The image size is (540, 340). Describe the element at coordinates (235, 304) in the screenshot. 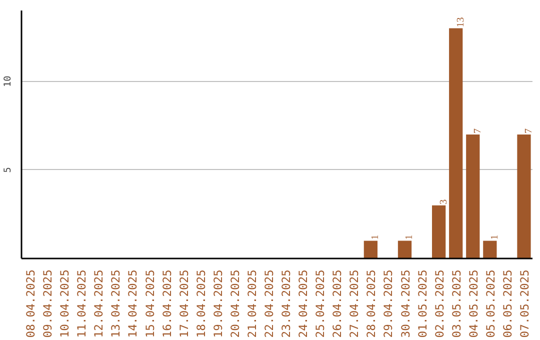

I see `x-tick-label: 20.04.2025` at that location.